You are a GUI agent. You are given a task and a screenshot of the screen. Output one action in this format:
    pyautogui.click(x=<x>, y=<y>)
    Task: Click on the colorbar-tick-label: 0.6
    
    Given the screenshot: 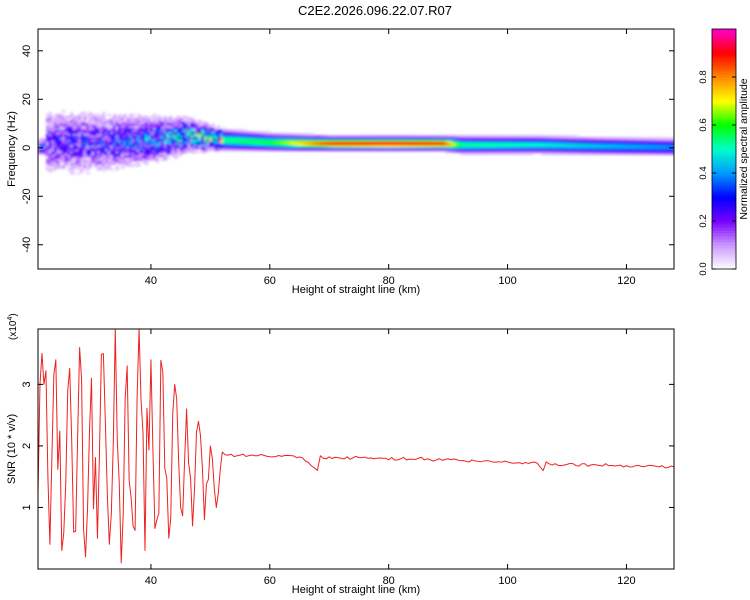 What is the action you would take?
    pyautogui.click(x=703, y=124)
    